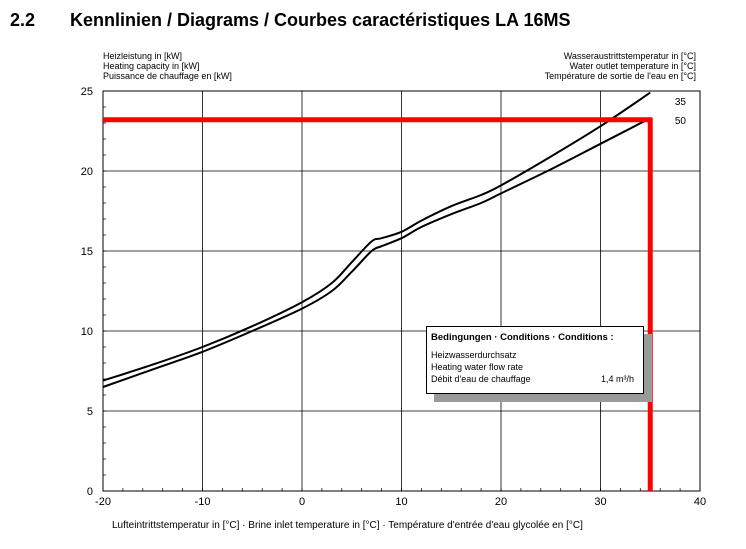  I want to click on conditions-line-en: Heating water flow rate, so click(477, 367).